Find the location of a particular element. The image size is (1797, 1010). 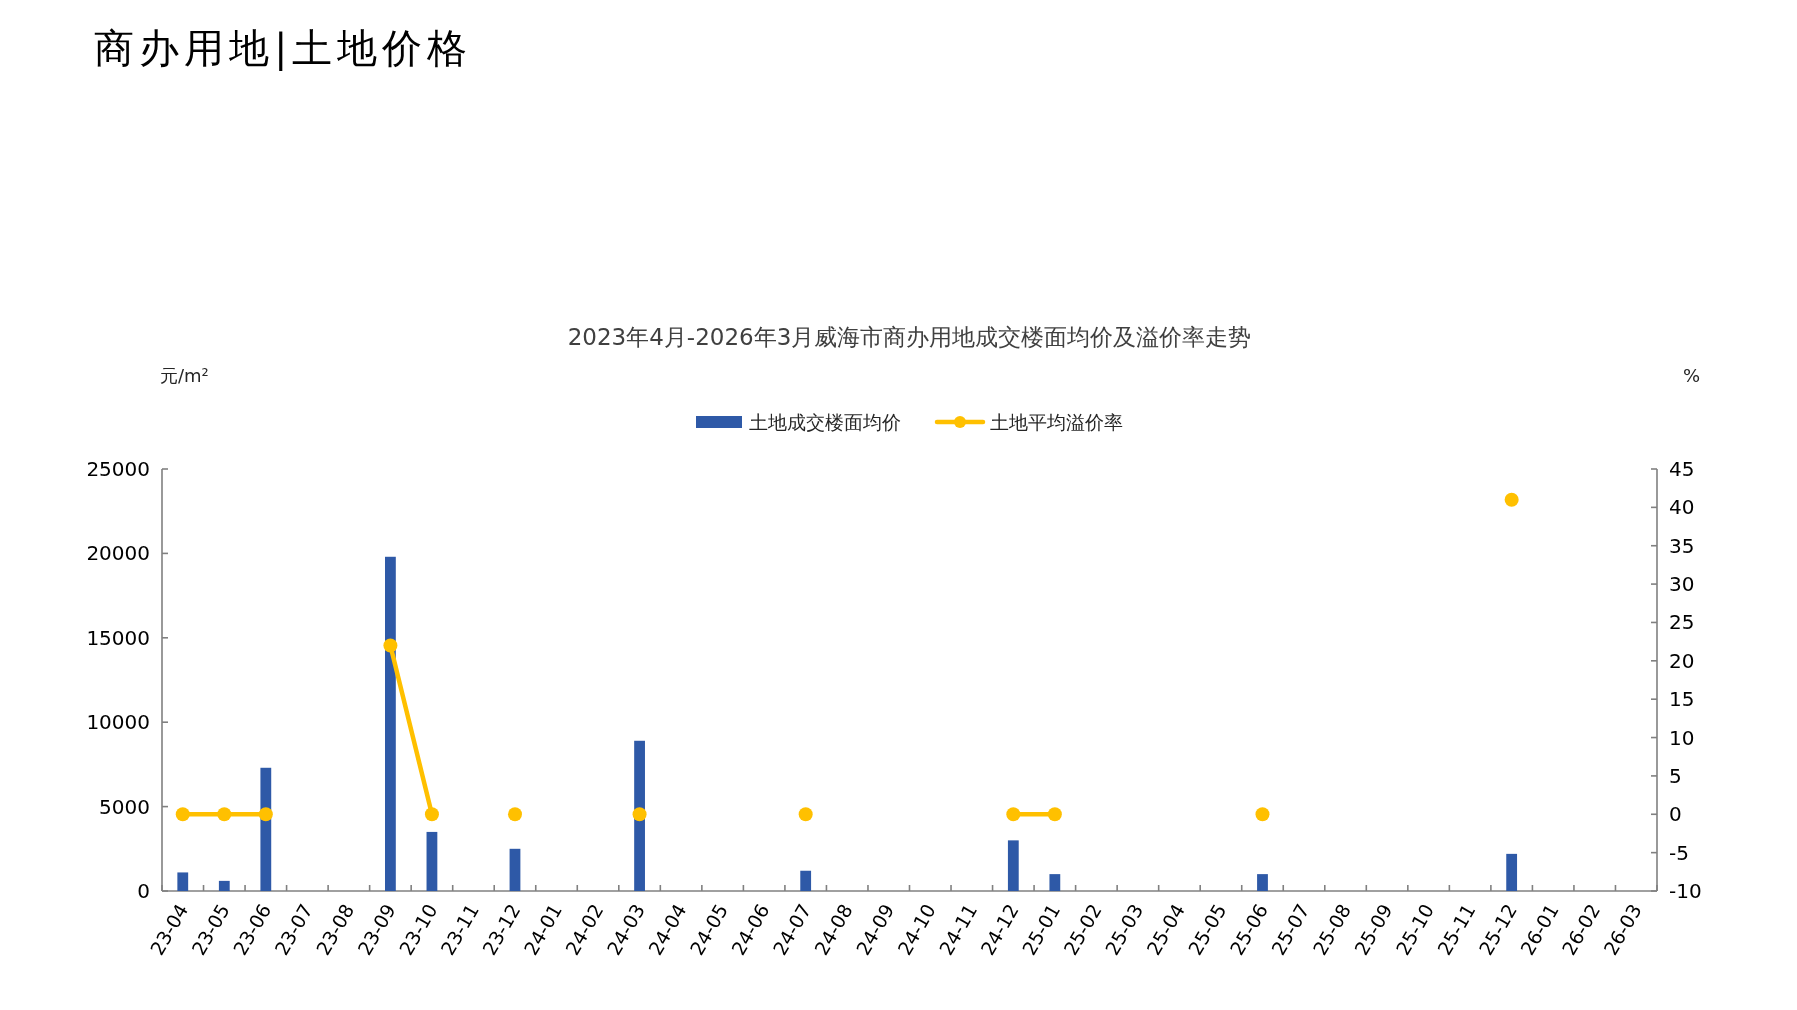

ytick: 10000 is located at coordinates (118, 722).